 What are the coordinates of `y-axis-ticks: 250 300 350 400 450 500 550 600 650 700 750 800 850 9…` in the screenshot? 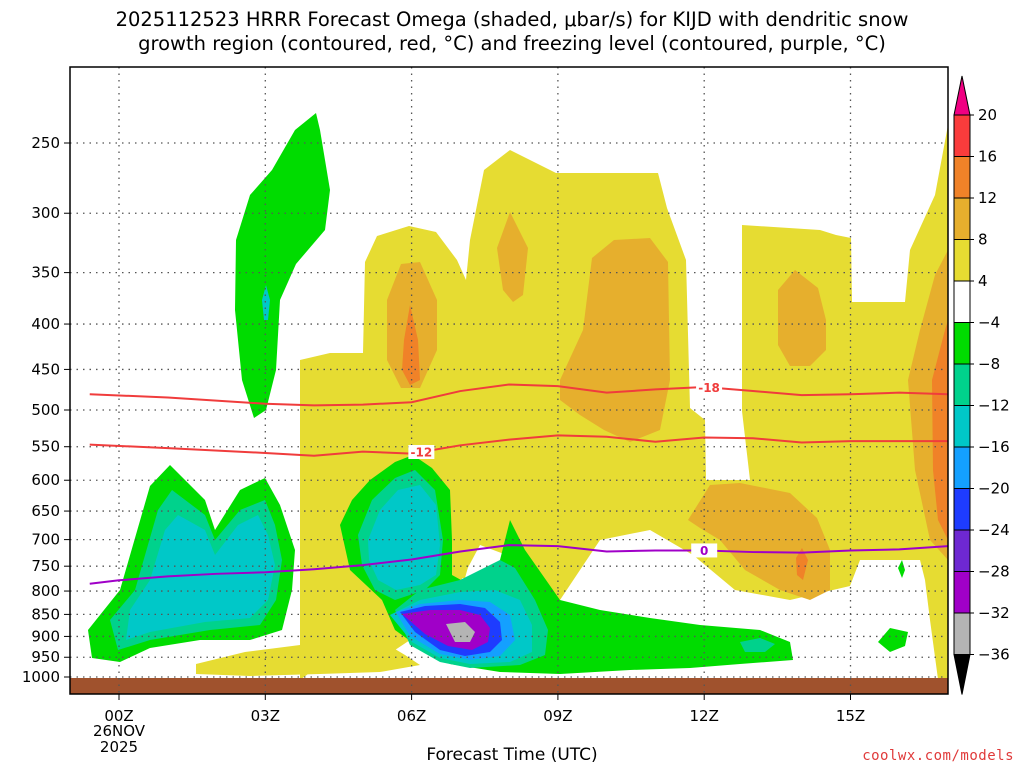 It's located at (46, 410).